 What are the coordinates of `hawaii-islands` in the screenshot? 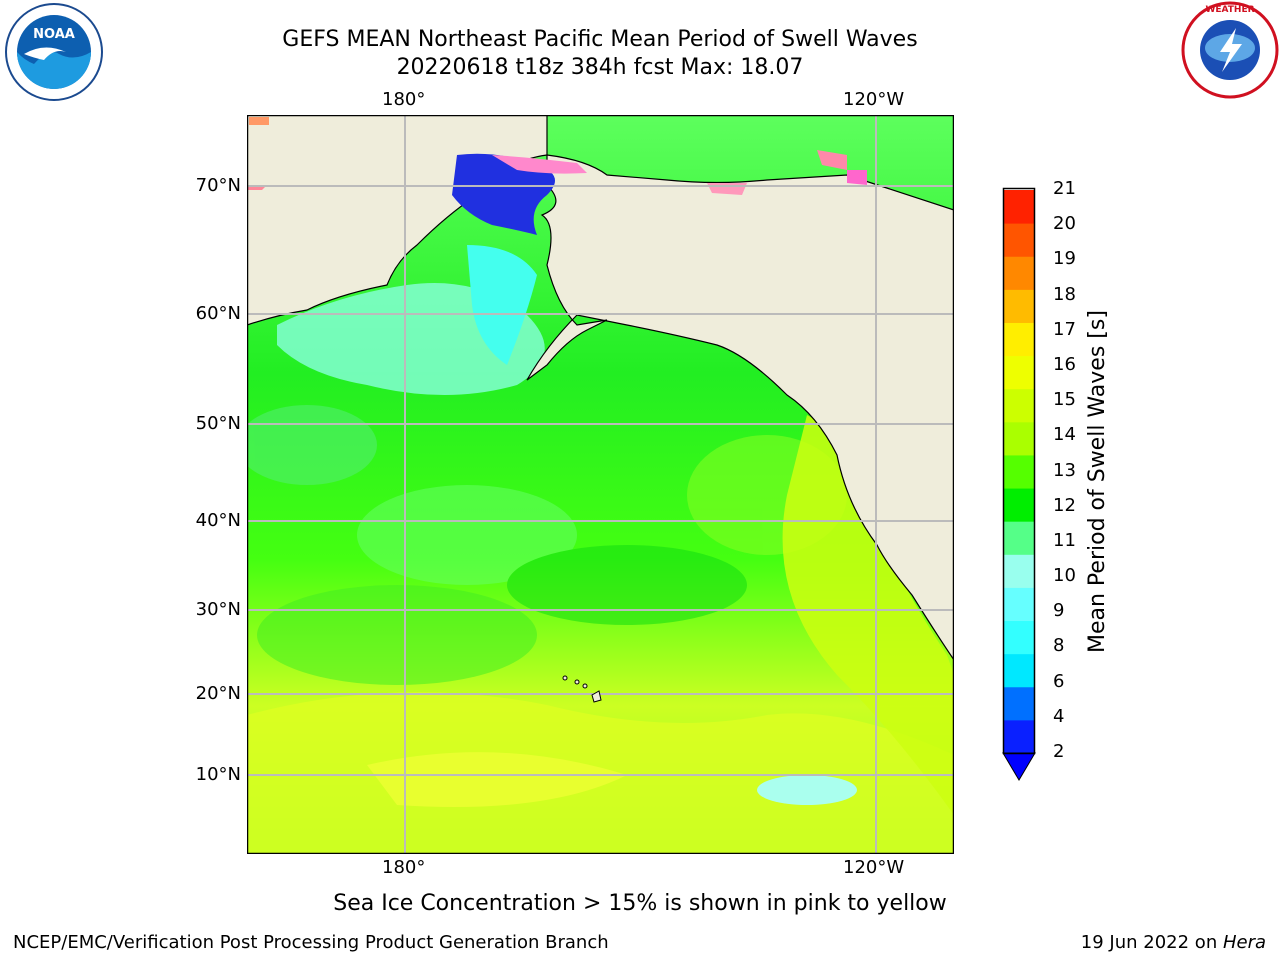 It's located at (582, 689).